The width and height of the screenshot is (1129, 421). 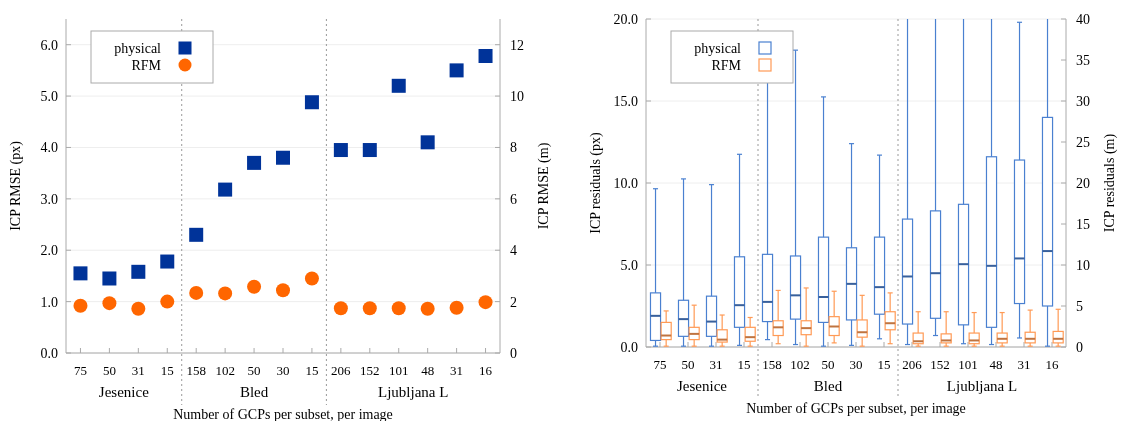 What do you see at coordinates (596, 182) in the screenshot?
I see `y-axis-title: ICP residuals (px)` at bounding box center [596, 182].